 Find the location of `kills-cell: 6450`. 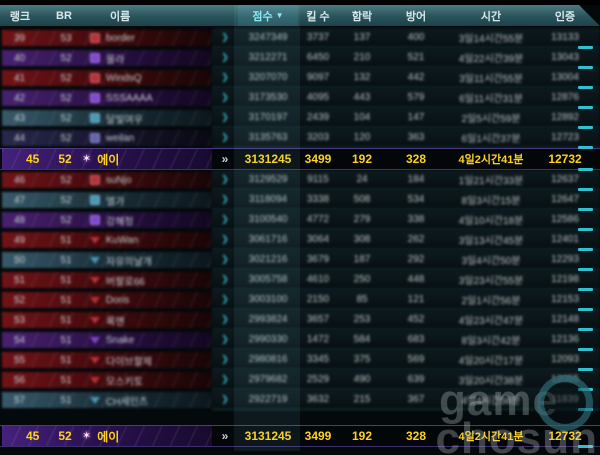

kills-cell: 6450 is located at coordinates (318, 57).